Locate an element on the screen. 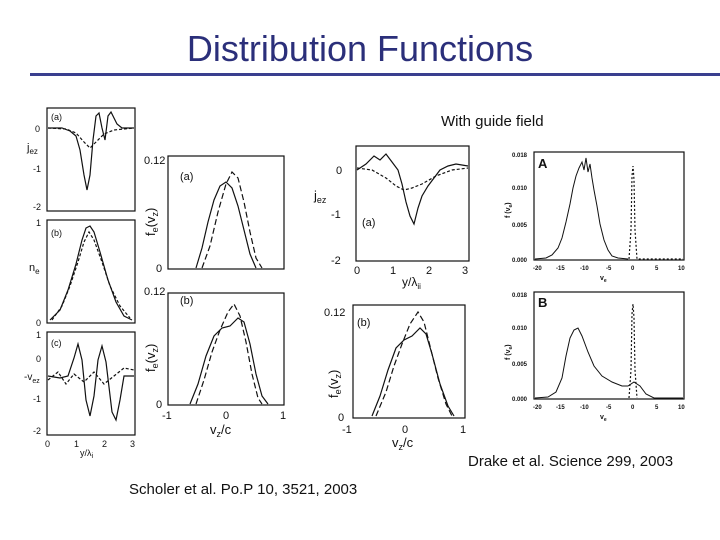 The image size is (720, 540). drake-panel-a-xtick-1: -15 is located at coordinates (560, 269).